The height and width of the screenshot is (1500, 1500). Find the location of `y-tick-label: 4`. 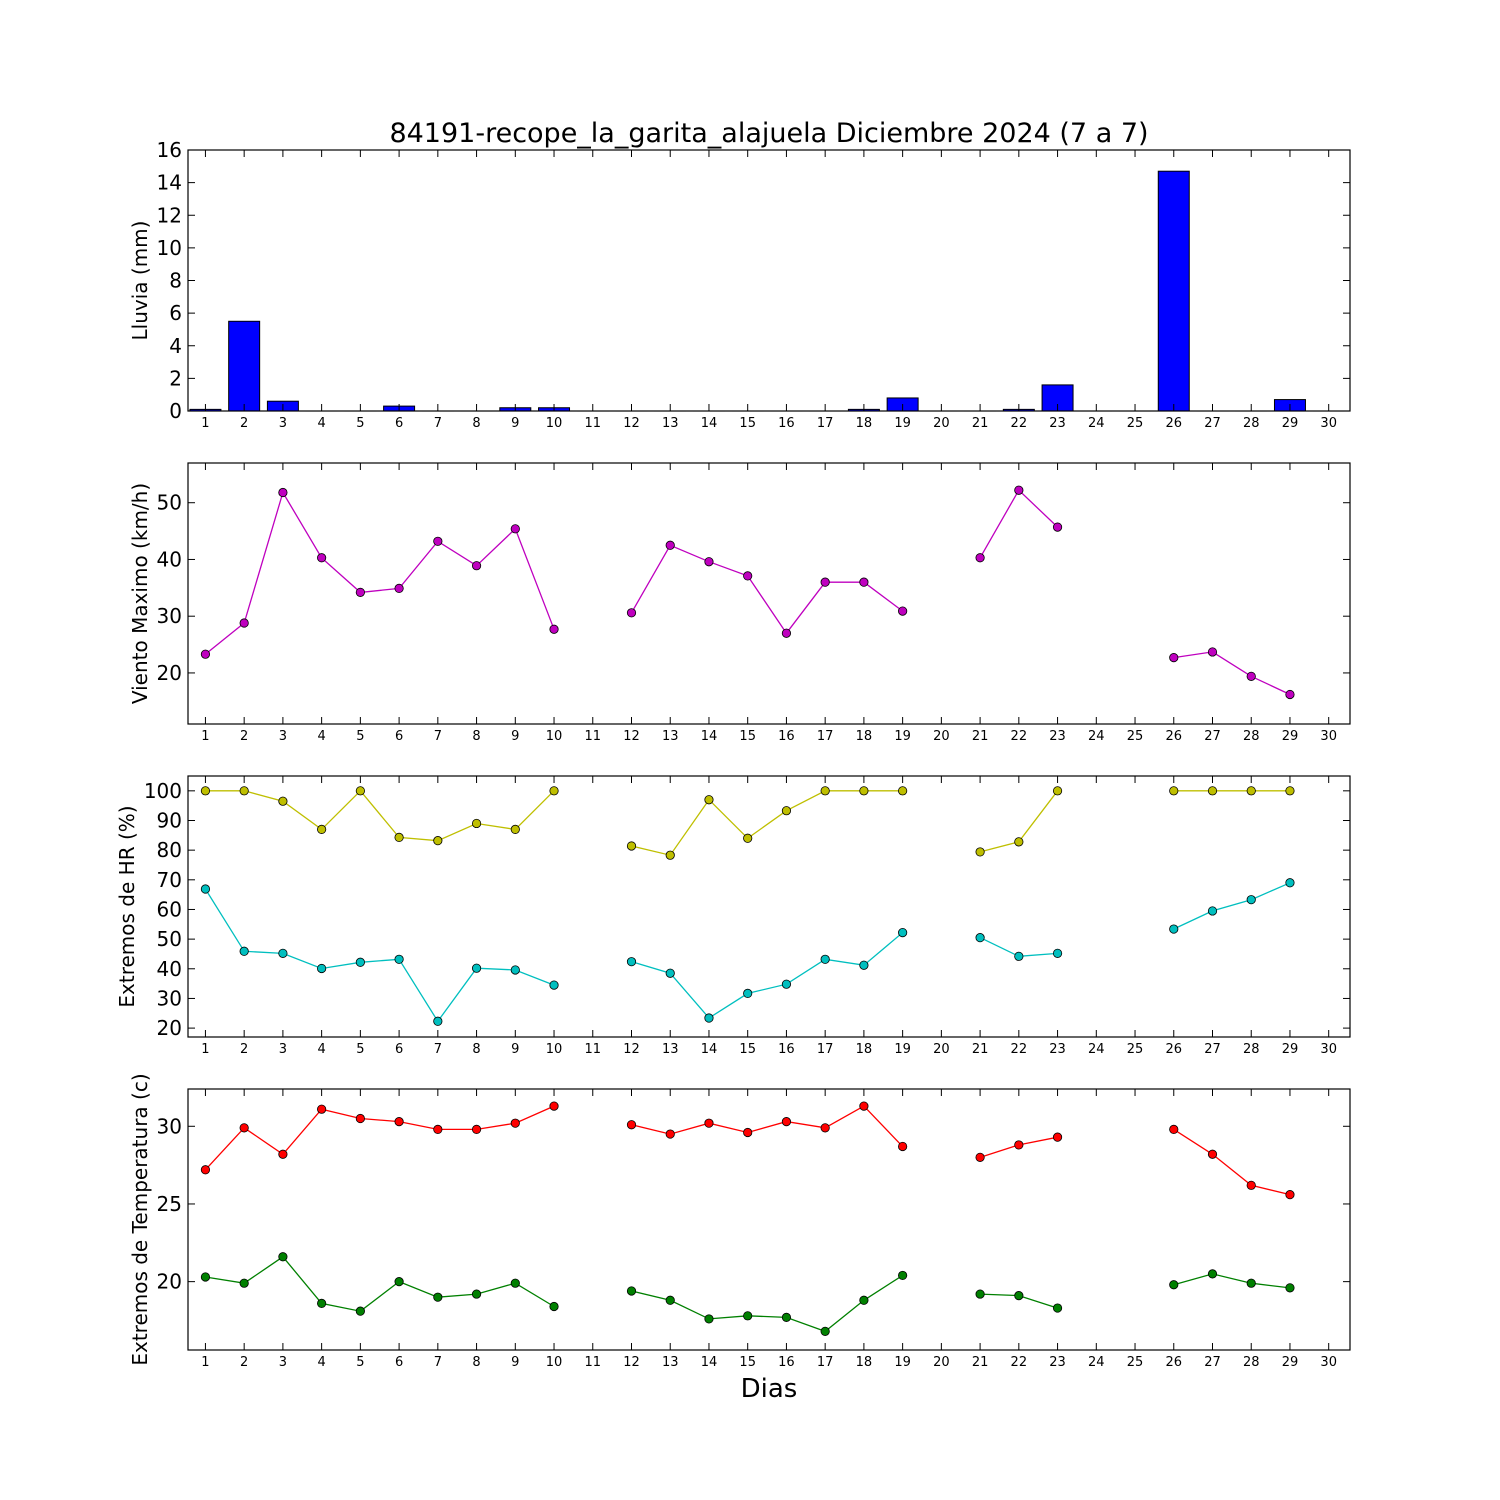

y-tick-label: 4 is located at coordinates (175, 346).